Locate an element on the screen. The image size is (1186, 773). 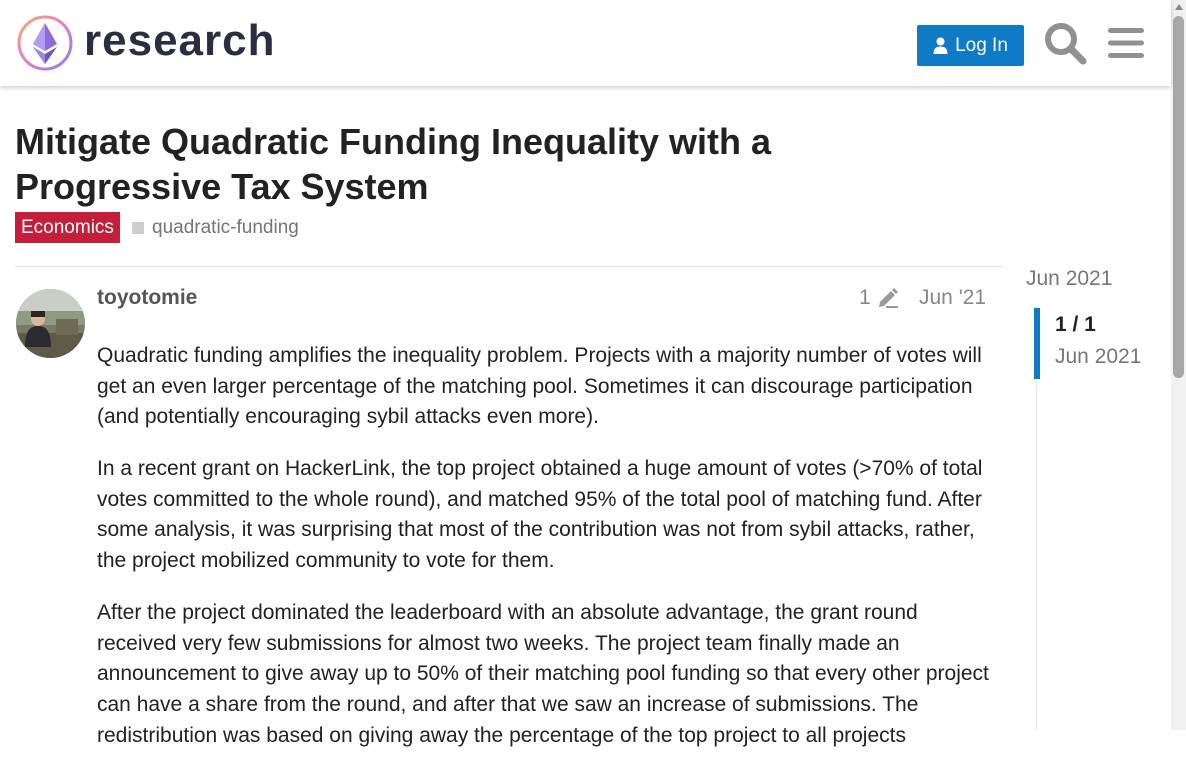
edit-history-button: 1 is located at coordinates (879, 298).